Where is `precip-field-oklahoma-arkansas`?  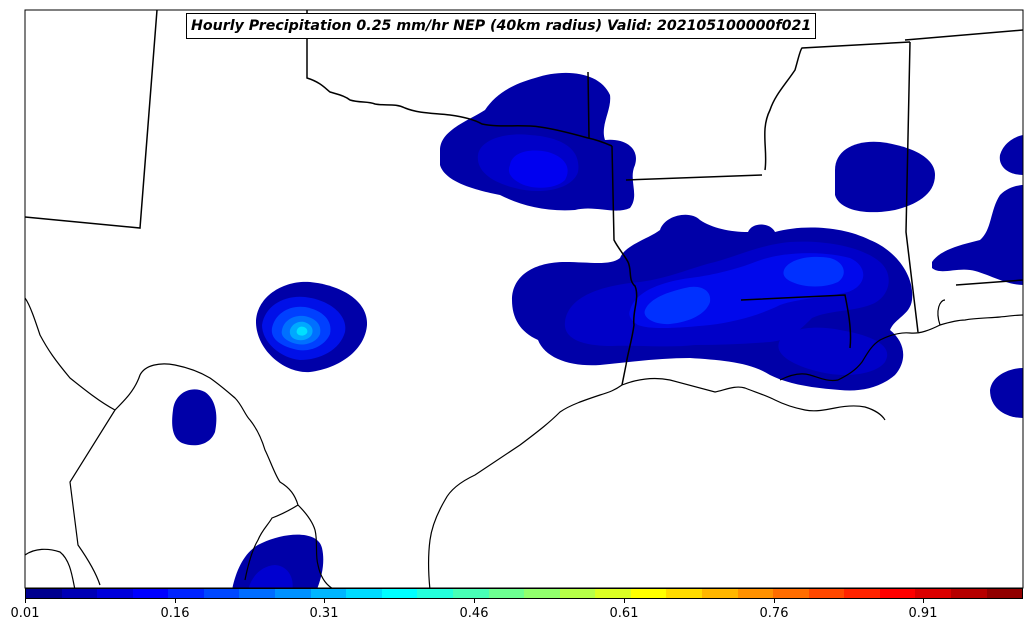 precip-field-oklahoma-arkansas is located at coordinates (538, 141).